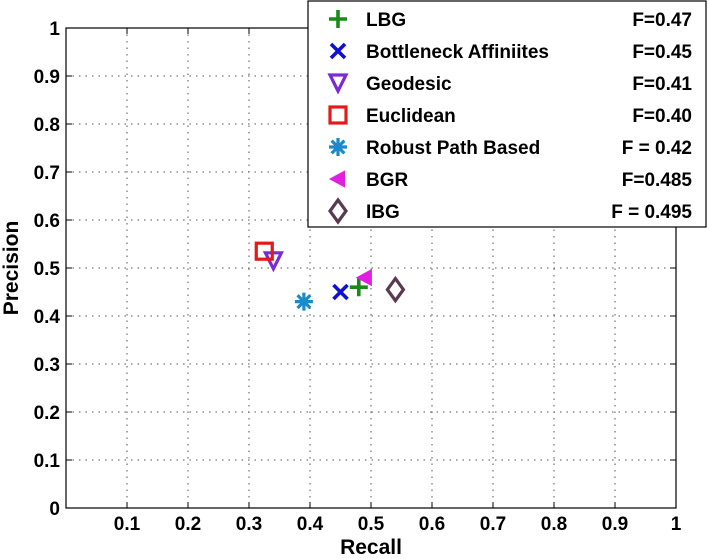  I want to click on data-point-lbg, so click(358, 287).